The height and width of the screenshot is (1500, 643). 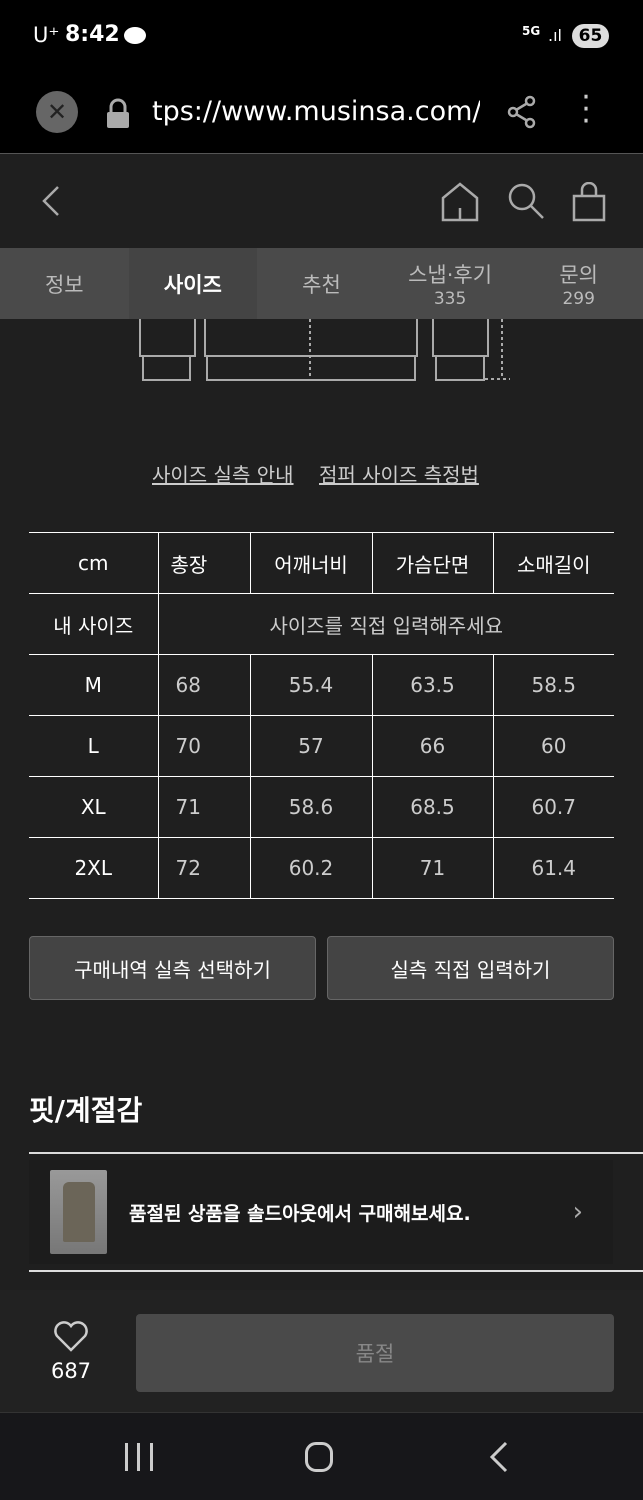 What do you see at coordinates (375, 1353) in the screenshot?
I see `soldout-button: 품절` at bounding box center [375, 1353].